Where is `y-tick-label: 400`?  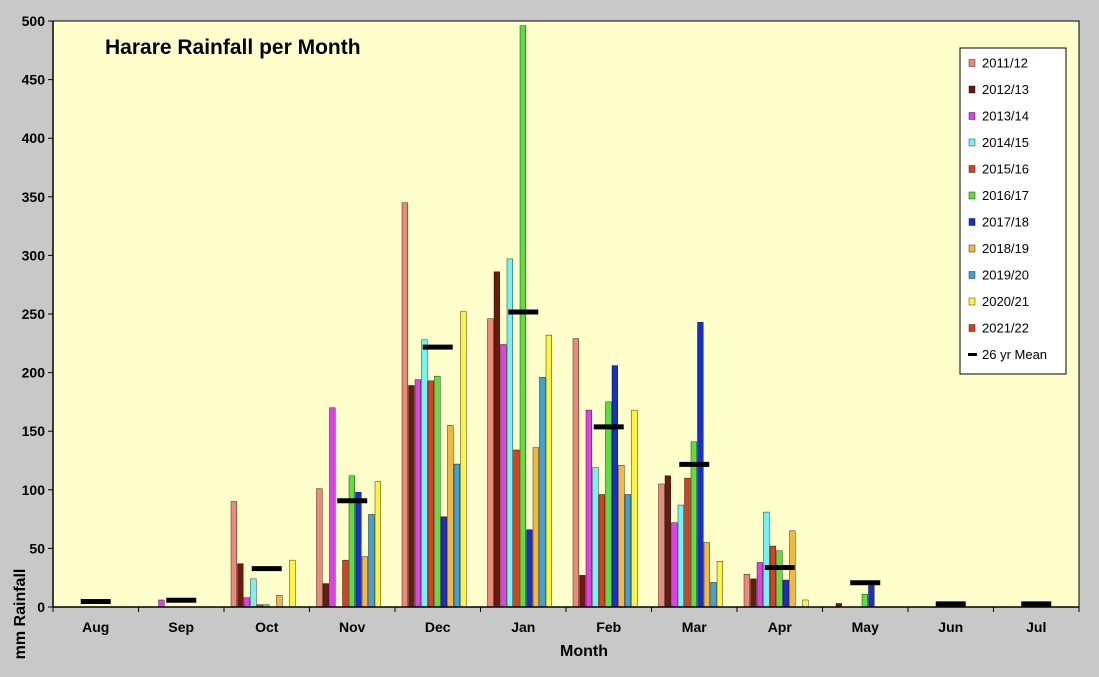 y-tick-label: 400 is located at coordinates (34, 138).